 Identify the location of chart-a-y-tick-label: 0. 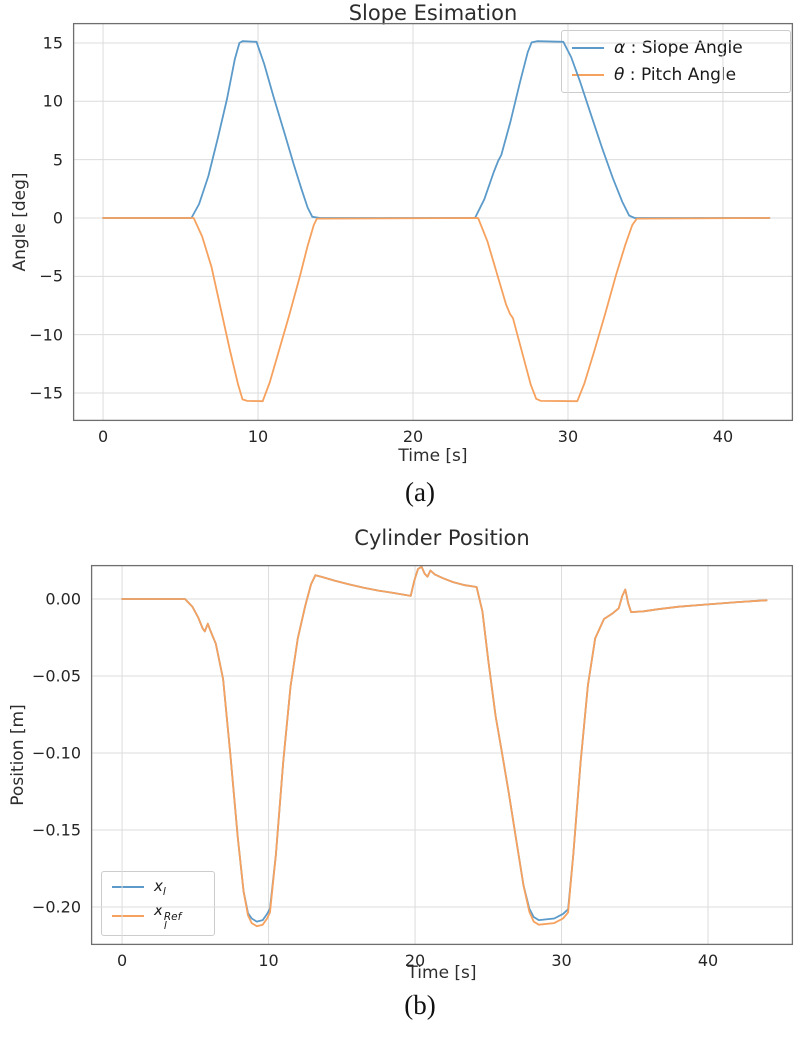
(57, 218).